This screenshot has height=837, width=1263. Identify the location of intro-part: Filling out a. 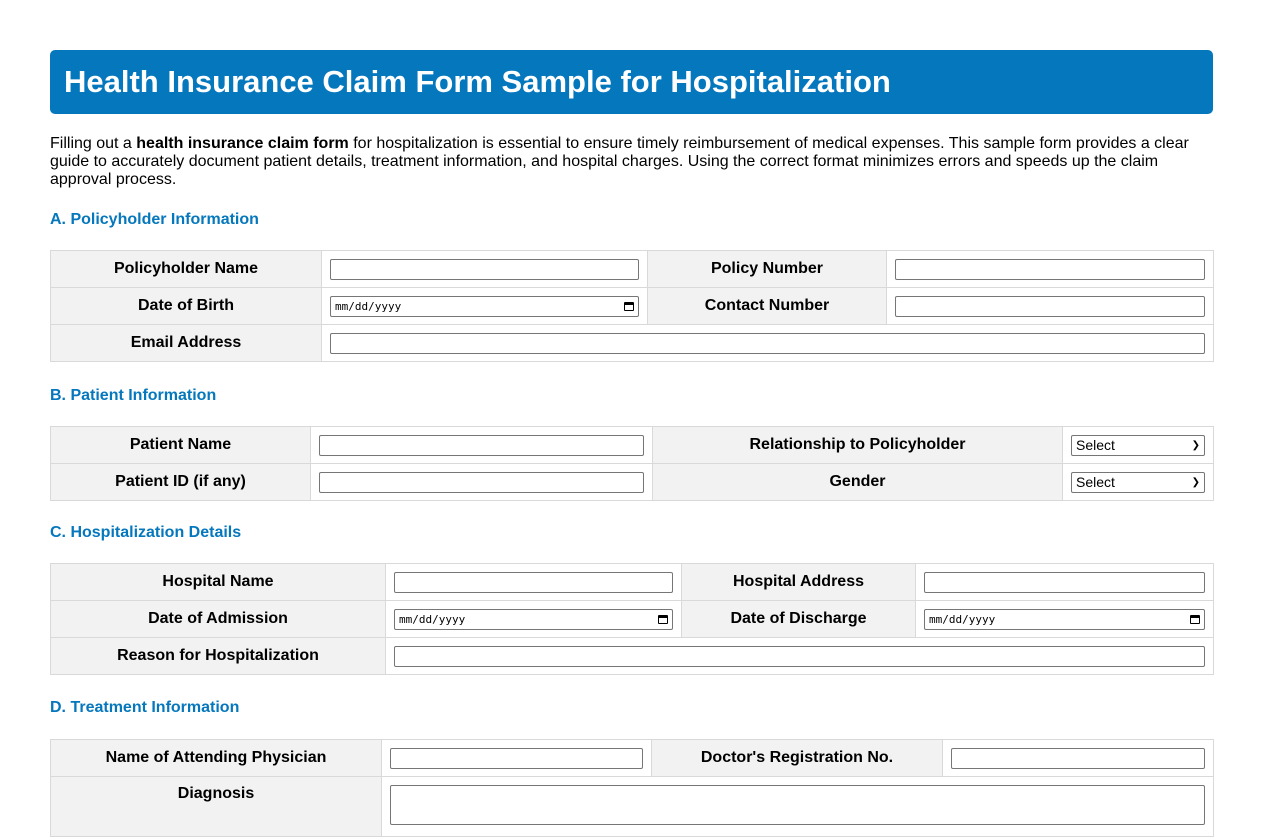
(93, 143).